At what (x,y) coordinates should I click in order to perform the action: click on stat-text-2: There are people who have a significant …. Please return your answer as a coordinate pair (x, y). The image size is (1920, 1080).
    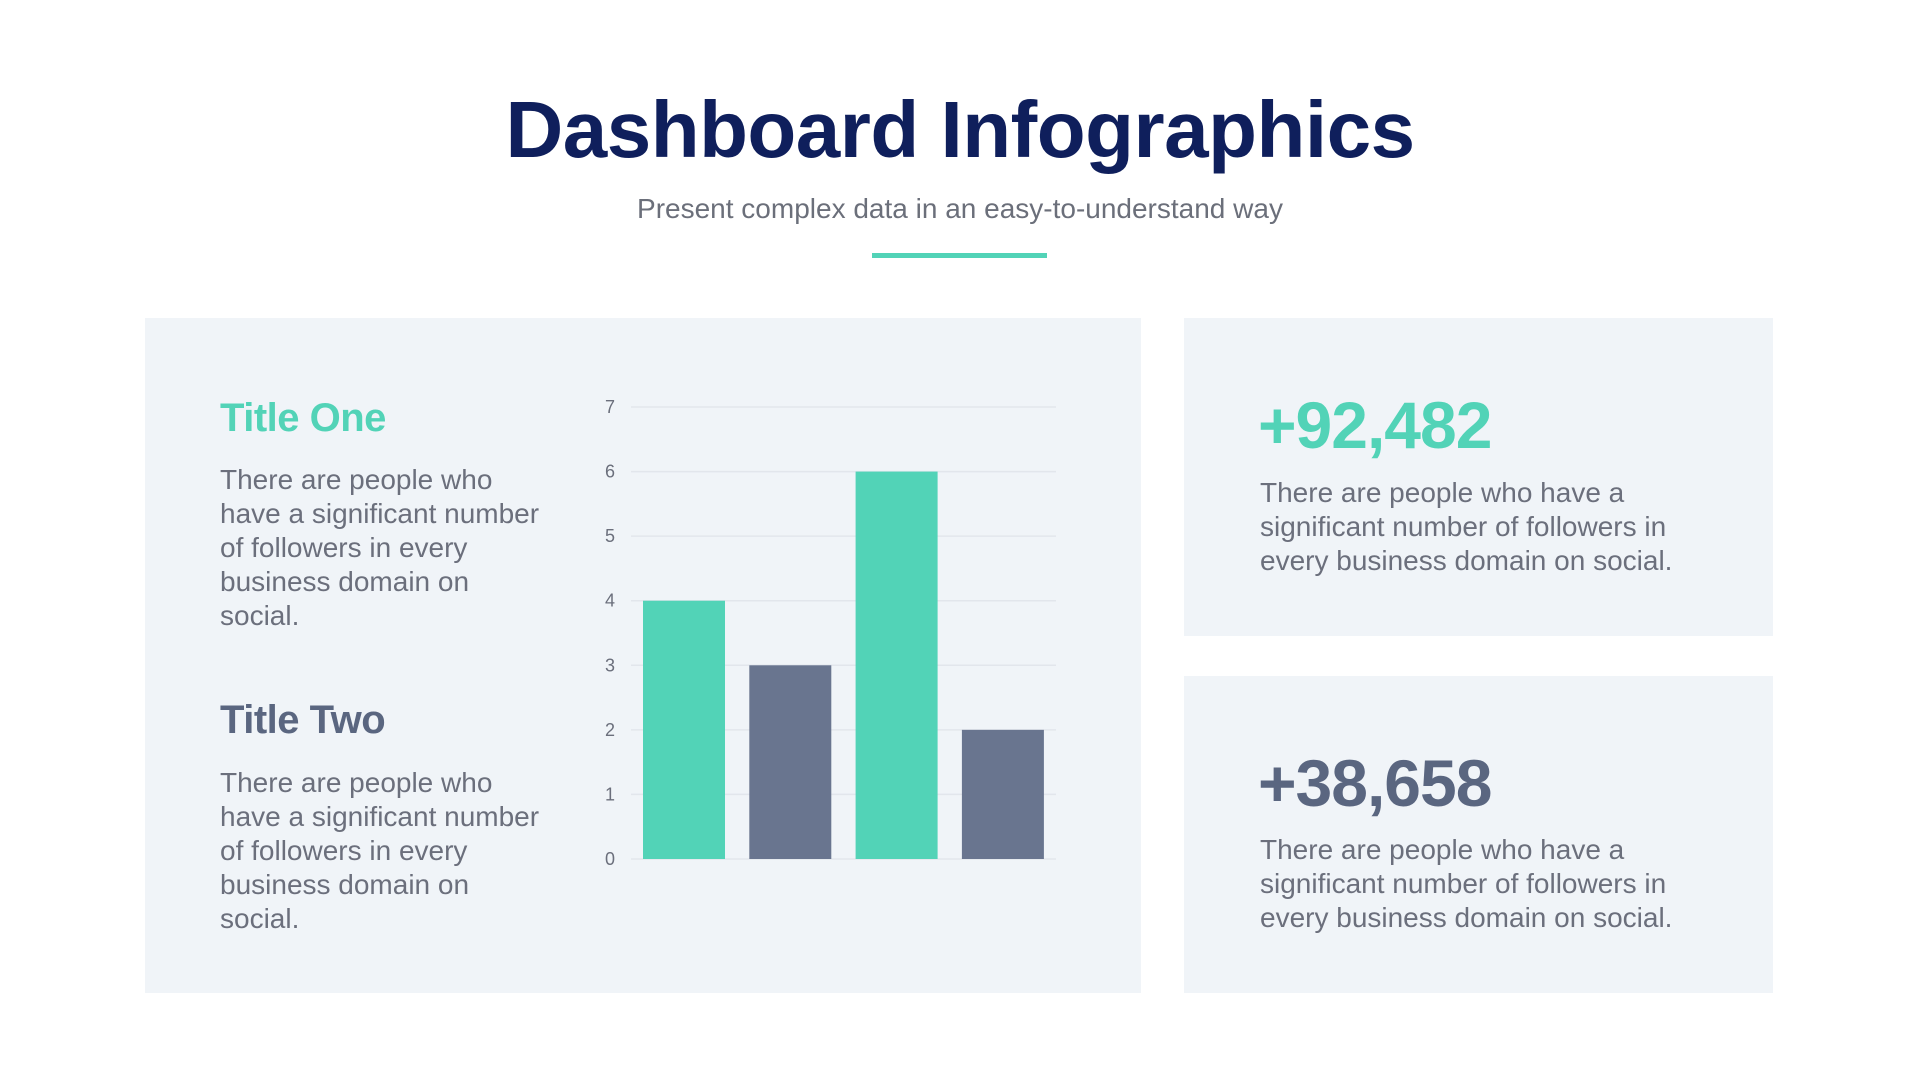
    Looking at the image, I should click on (1466, 883).